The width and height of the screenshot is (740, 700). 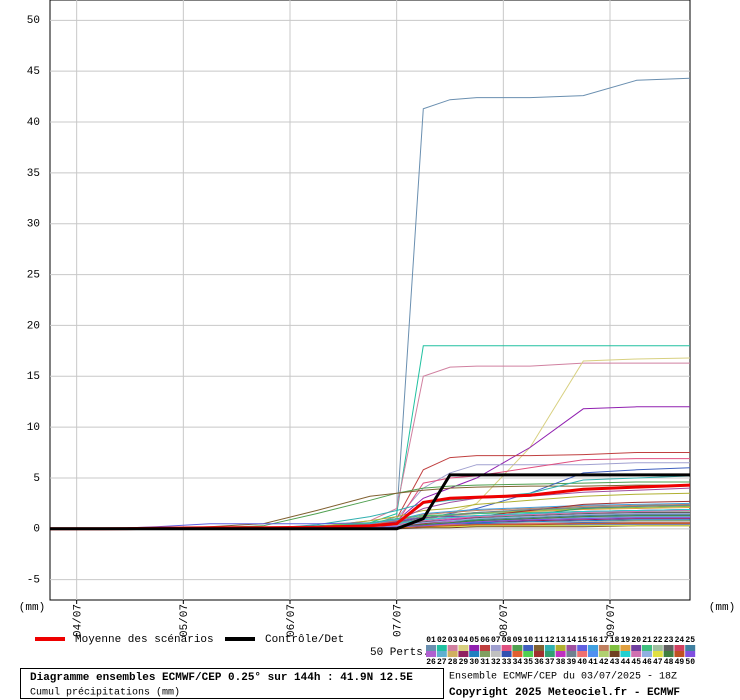 I want to click on legend-label: 38, so click(x=561, y=662).